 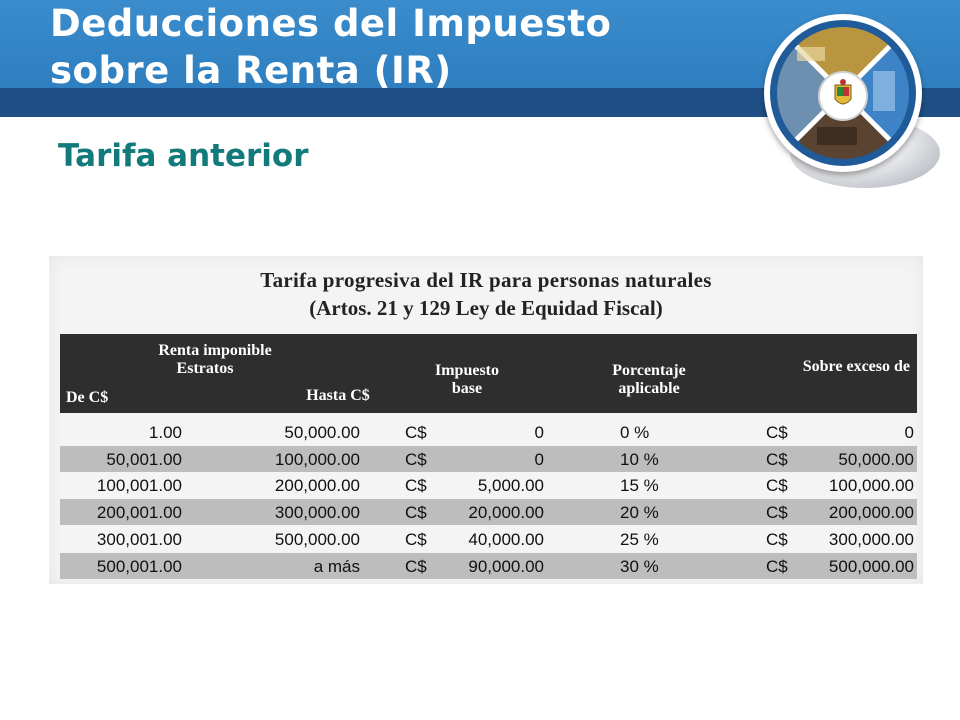 I want to click on institution-seal-icon, so click(x=843, y=96).